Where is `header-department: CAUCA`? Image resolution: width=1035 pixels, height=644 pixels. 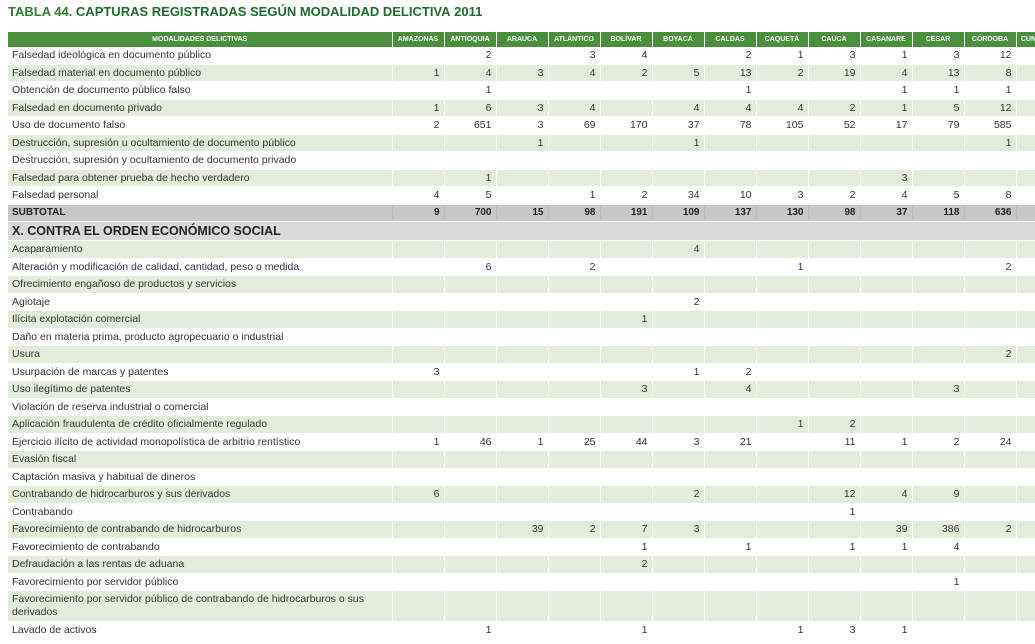
header-department: CAUCA is located at coordinates (834, 39).